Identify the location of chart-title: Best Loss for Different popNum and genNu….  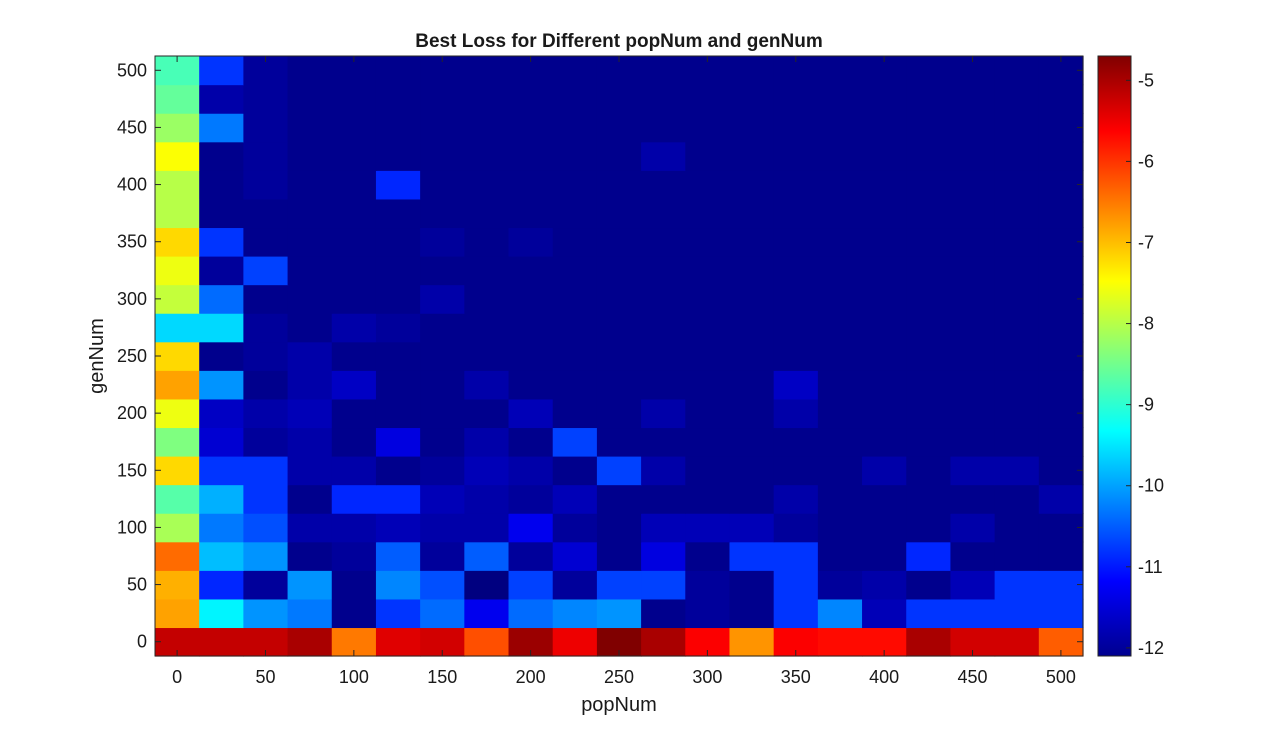
(618, 41).